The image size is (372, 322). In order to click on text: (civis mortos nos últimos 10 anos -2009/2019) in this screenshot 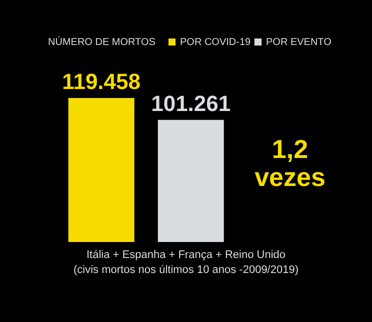, I will do `click(186, 270)`.